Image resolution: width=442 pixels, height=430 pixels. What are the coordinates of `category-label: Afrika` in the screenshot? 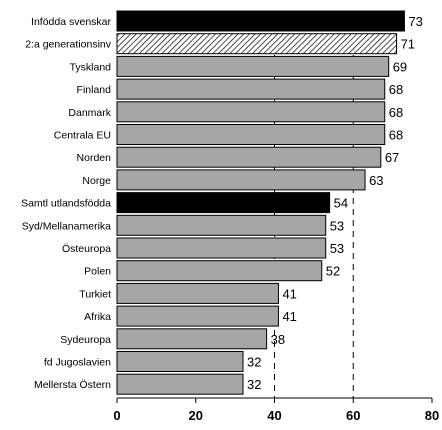 It's located at (97, 317).